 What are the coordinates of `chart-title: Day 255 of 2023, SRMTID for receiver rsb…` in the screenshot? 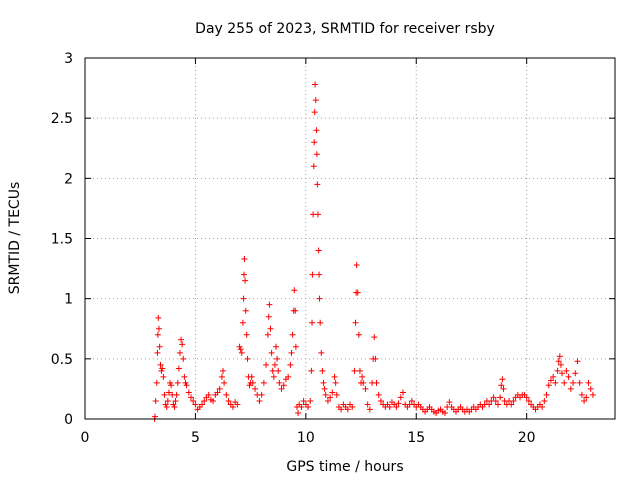 It's located at (345, 29).